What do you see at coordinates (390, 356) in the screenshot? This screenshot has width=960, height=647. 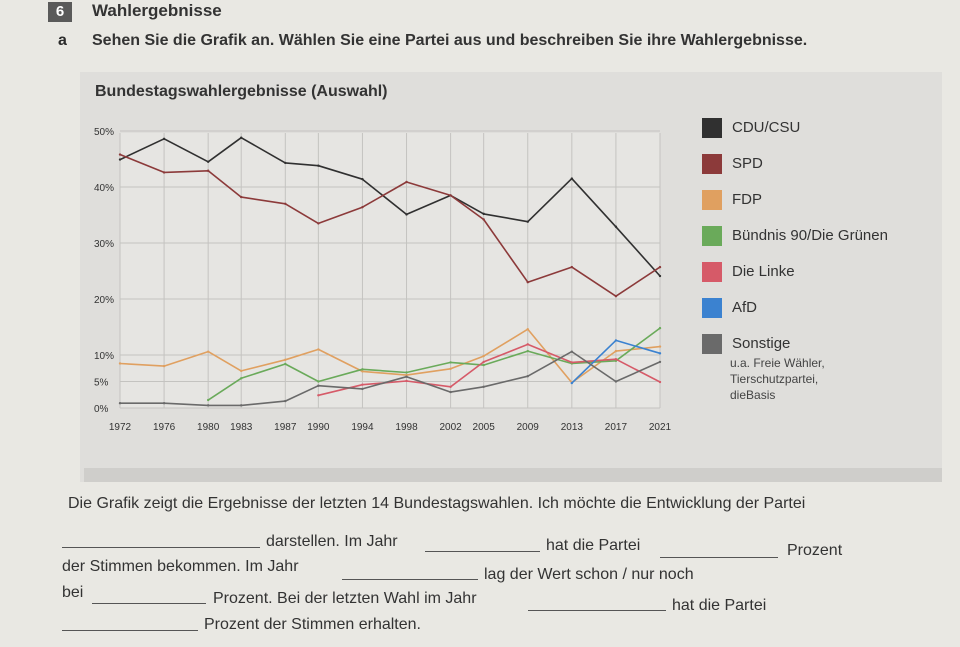 I see `series-line-fdp` at bounding box center [390, 356].